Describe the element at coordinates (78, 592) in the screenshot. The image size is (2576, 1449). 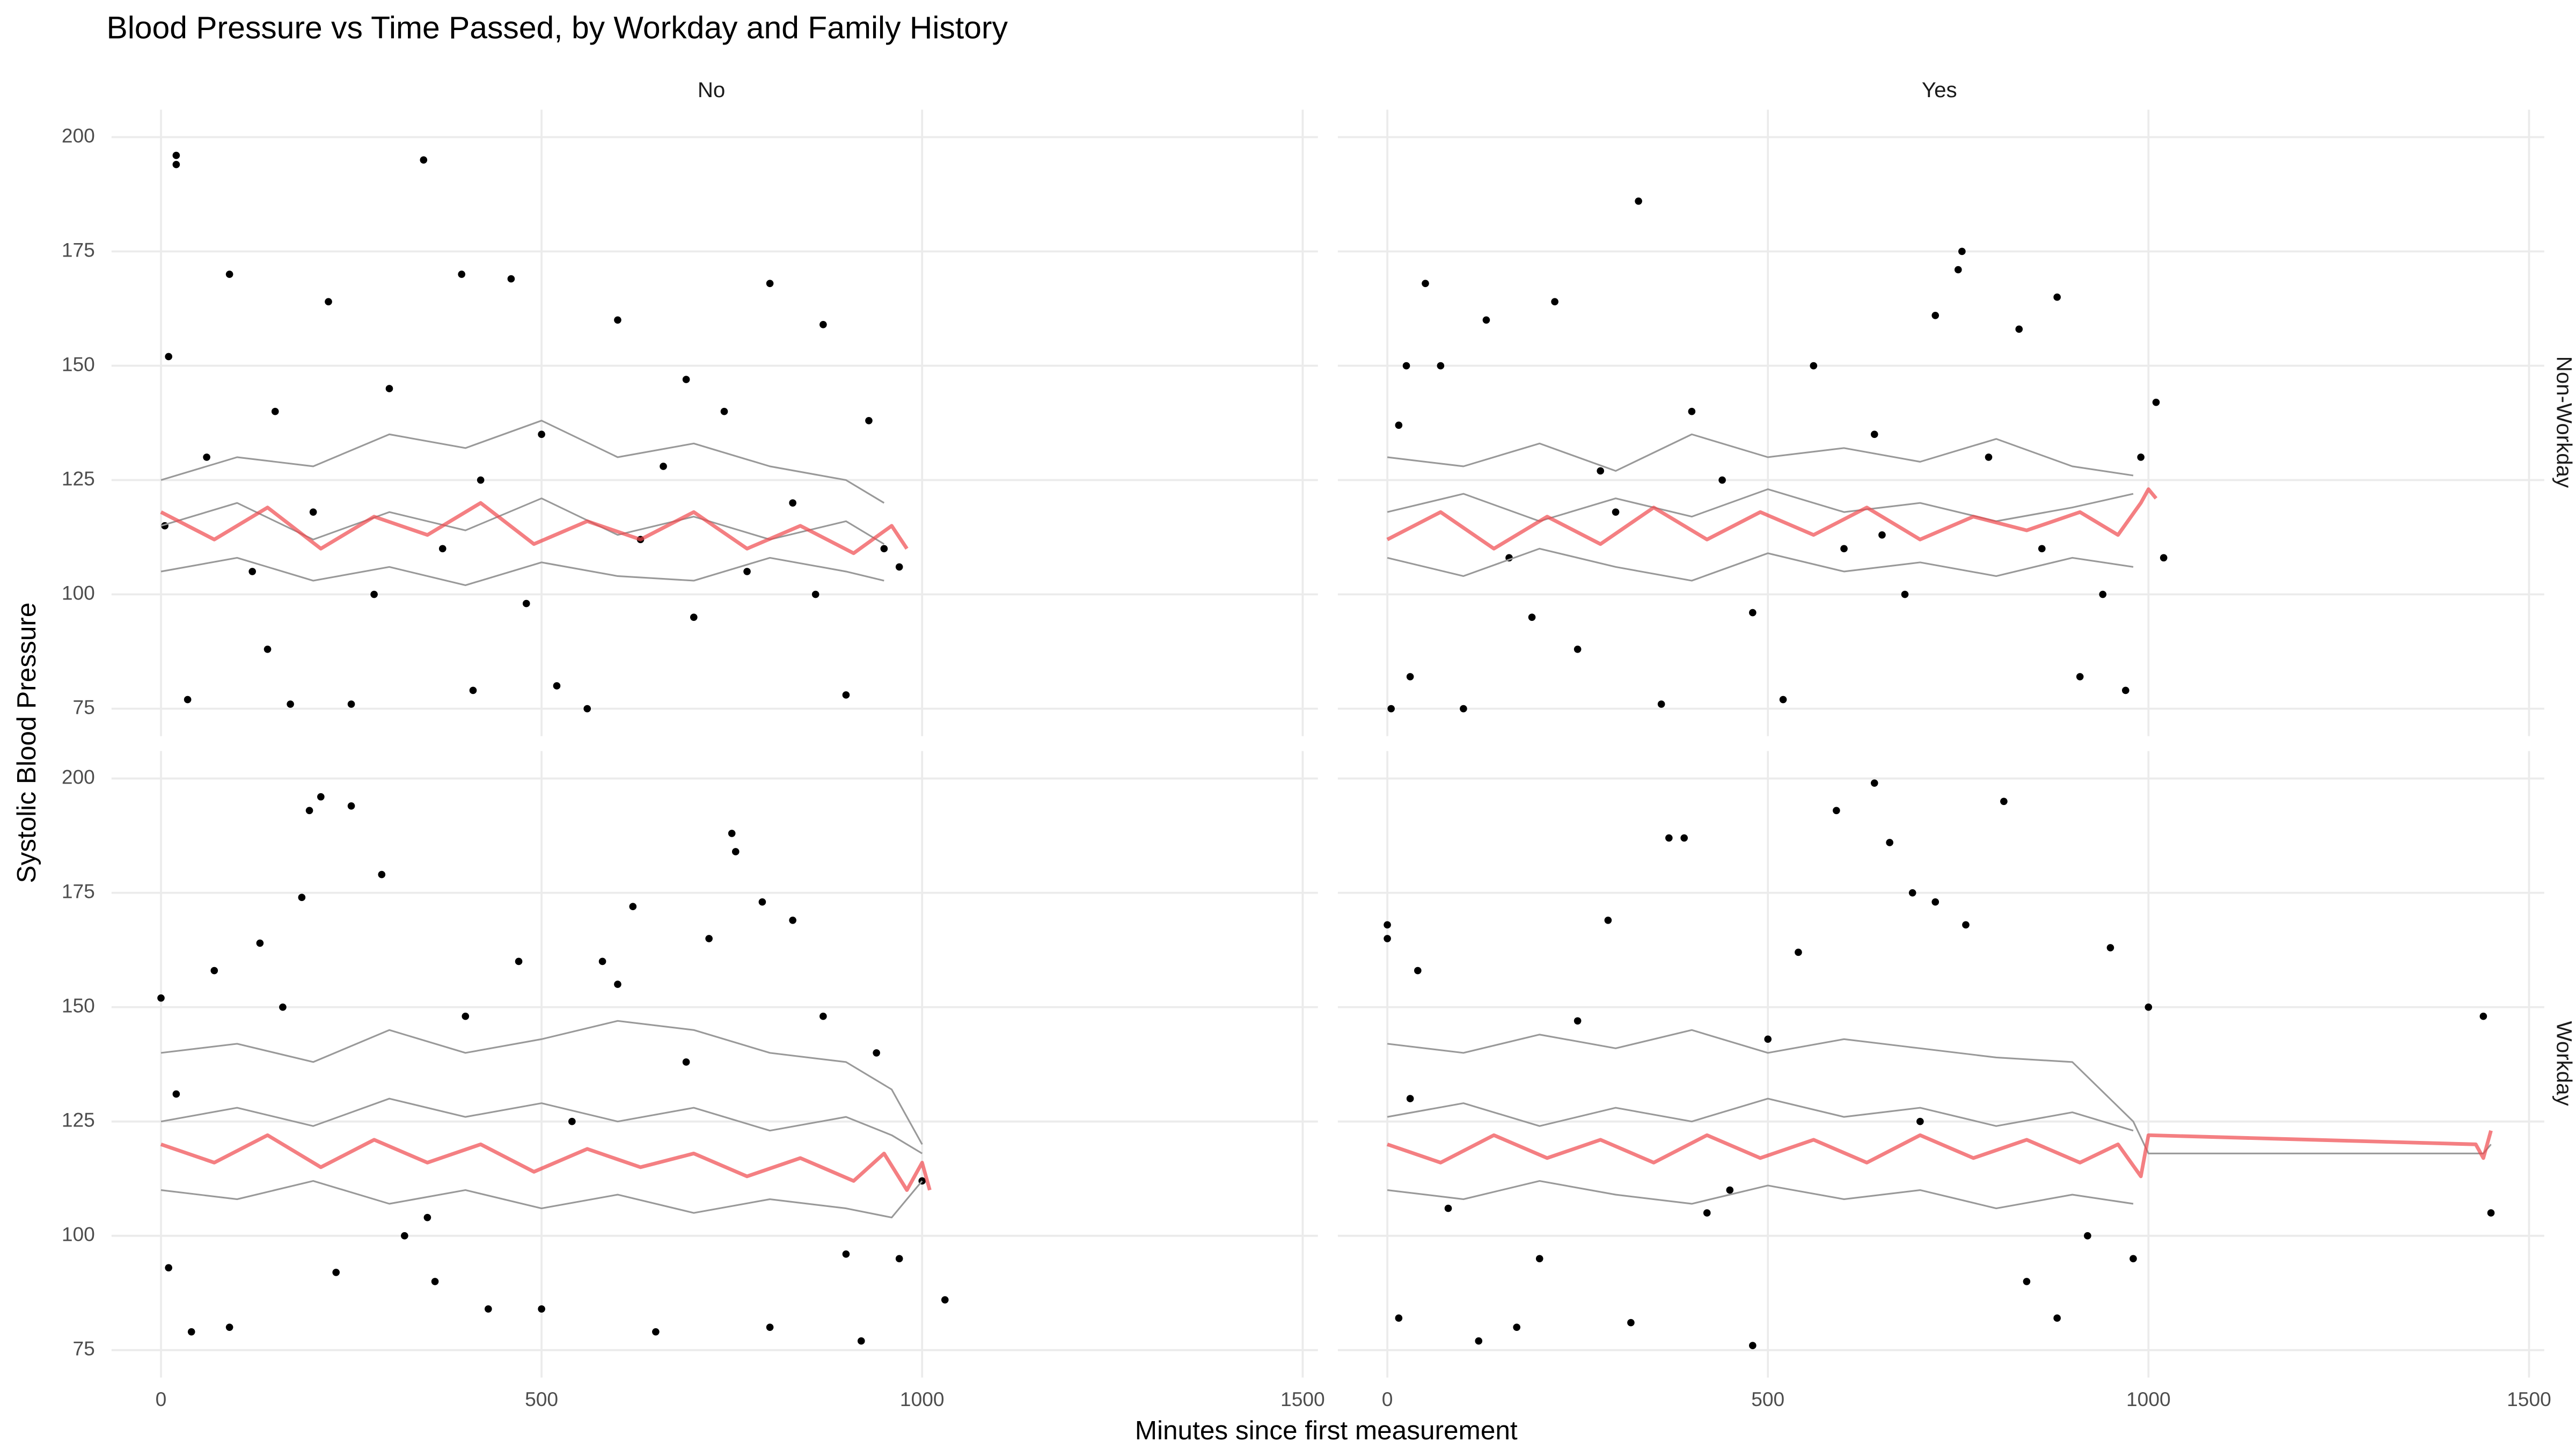
I see `y-tick-label: 100` at that location.